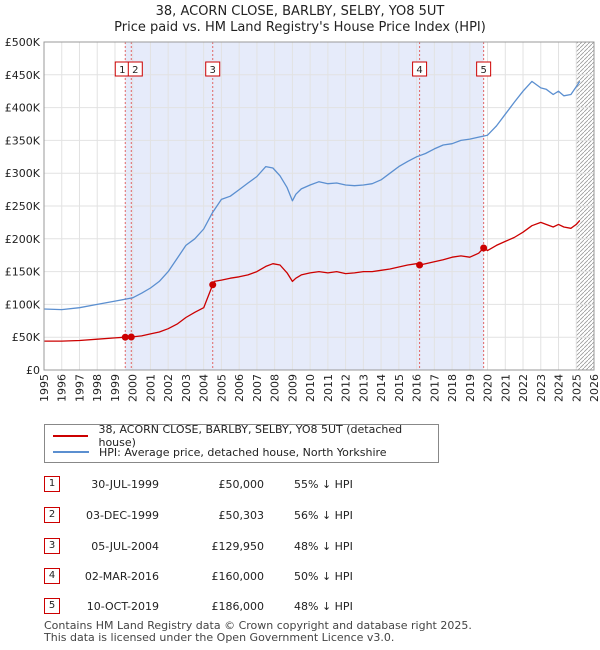  What do you see at coordinates (238, 576) in the screenshot?
I see `sale-price: £160,000` at bounding box center [238, 576].